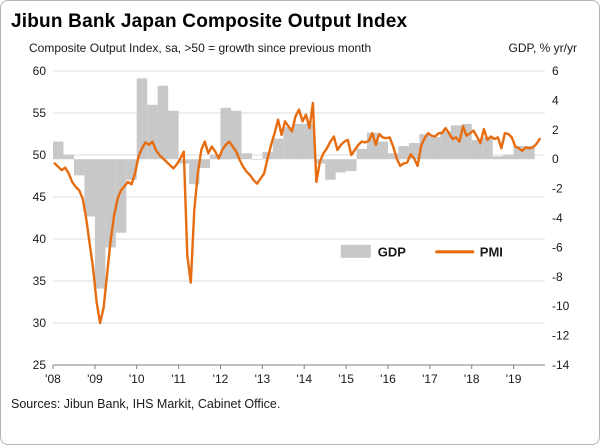 This screenshot has height=445, width=600. What do you see at coordinates (40, 71) in the screenshot?
I see `left-axis-tick-label: 60` at bounding box center [40, 71].